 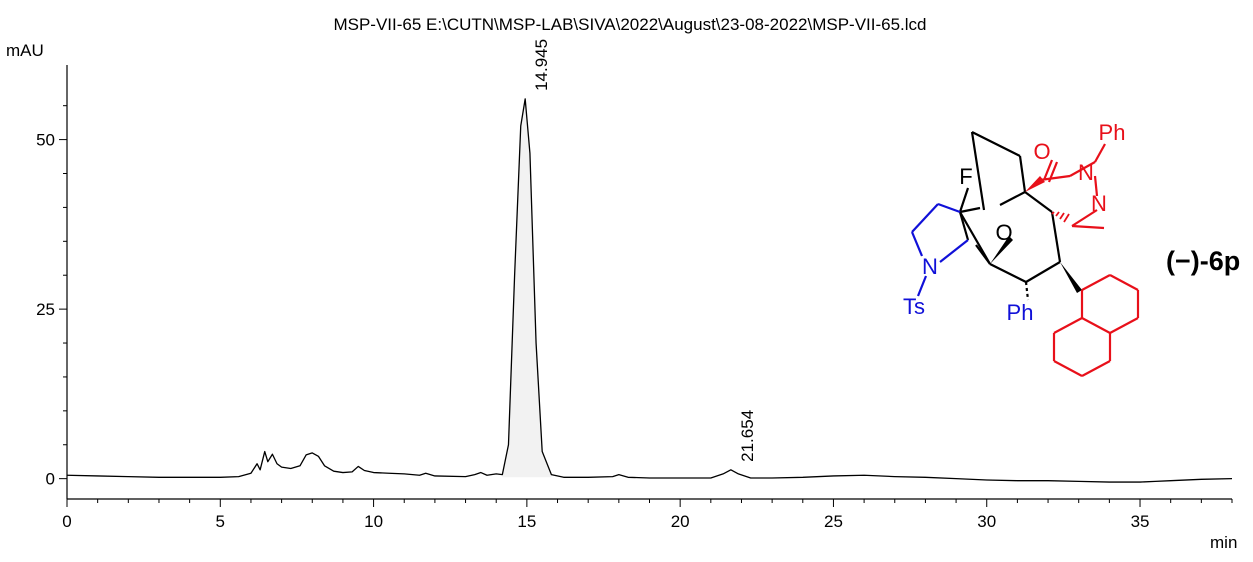 What do you see at coordinates (647, 515) in the screenshot?
I see `x-ticks: 0 5 10 15 20 25 30 35` at bounding box center [647, 515].